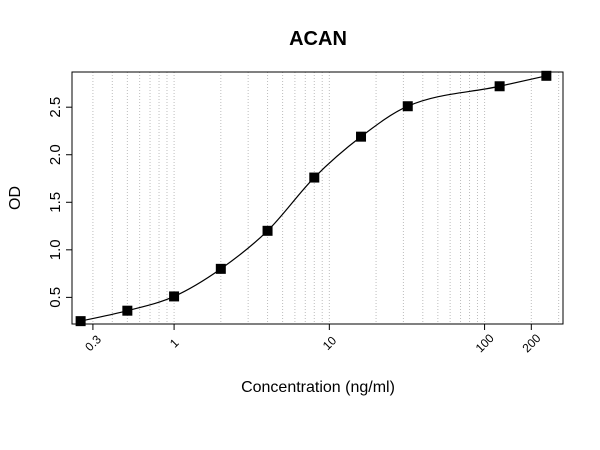 The height and width of the screenshot is (450, 600). Describe the element at coordinates (313, 339) in the screenshot. I see `x-axis: 0.3 1 10 100 200` at that location.